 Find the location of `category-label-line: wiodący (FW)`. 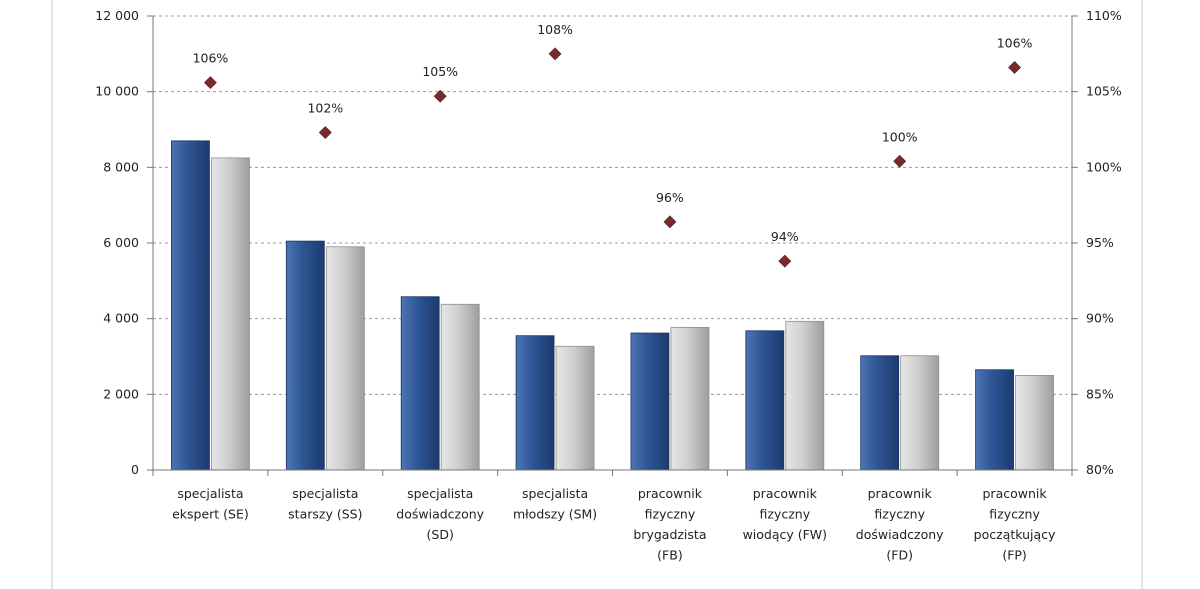

category-label-line: wiodący (FW) is located at coordinates (785, 534).